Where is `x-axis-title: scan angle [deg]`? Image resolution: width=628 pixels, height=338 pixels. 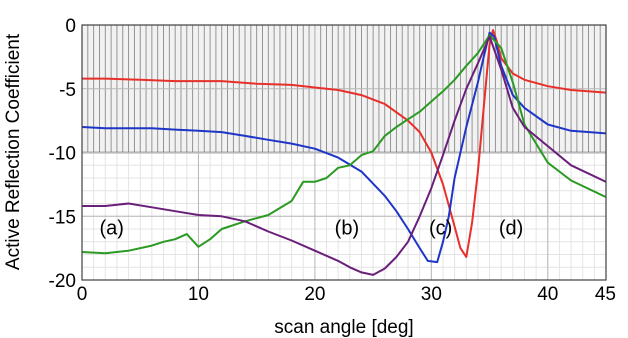 x-axis-title: scan angle [deg] is located at coordinates (343, 327).